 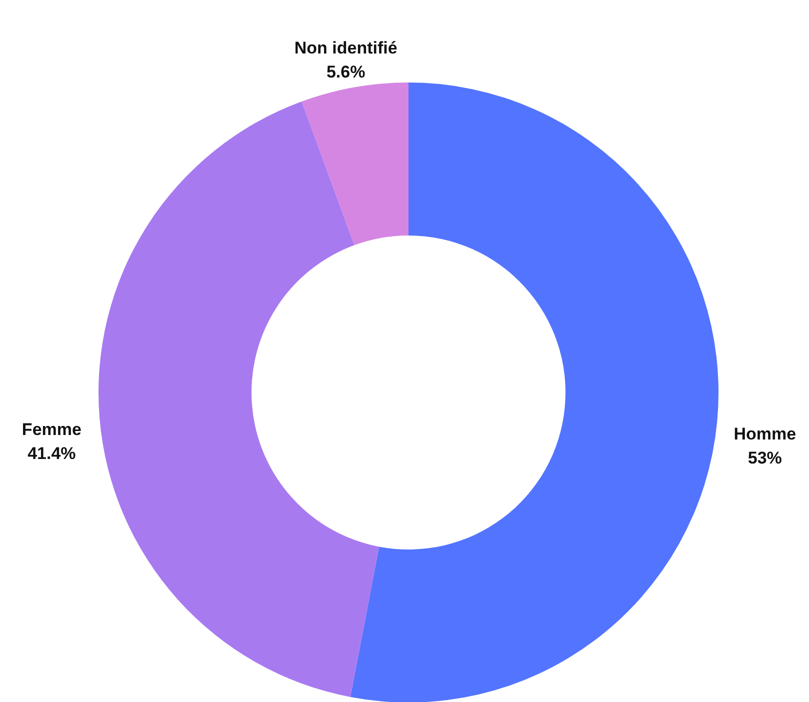 What do you see at coordinates (346, 48) in the screenshot?
I see `slice-label: Non identifié` at bounding box center [346, 48].